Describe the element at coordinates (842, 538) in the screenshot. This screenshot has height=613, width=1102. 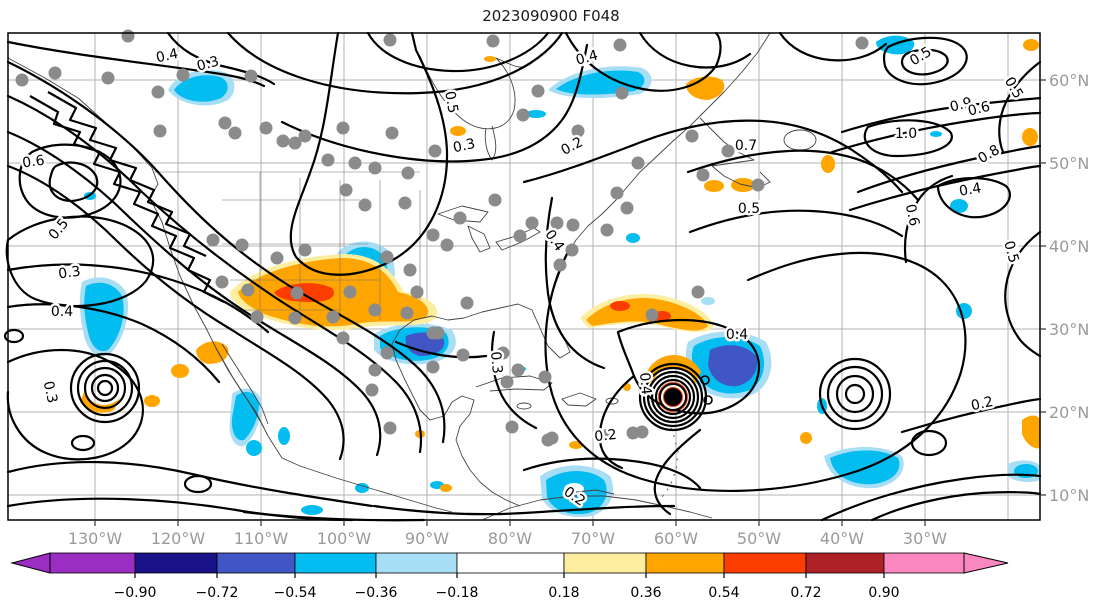
I see `lon-tick-label: 40°W` at that location.